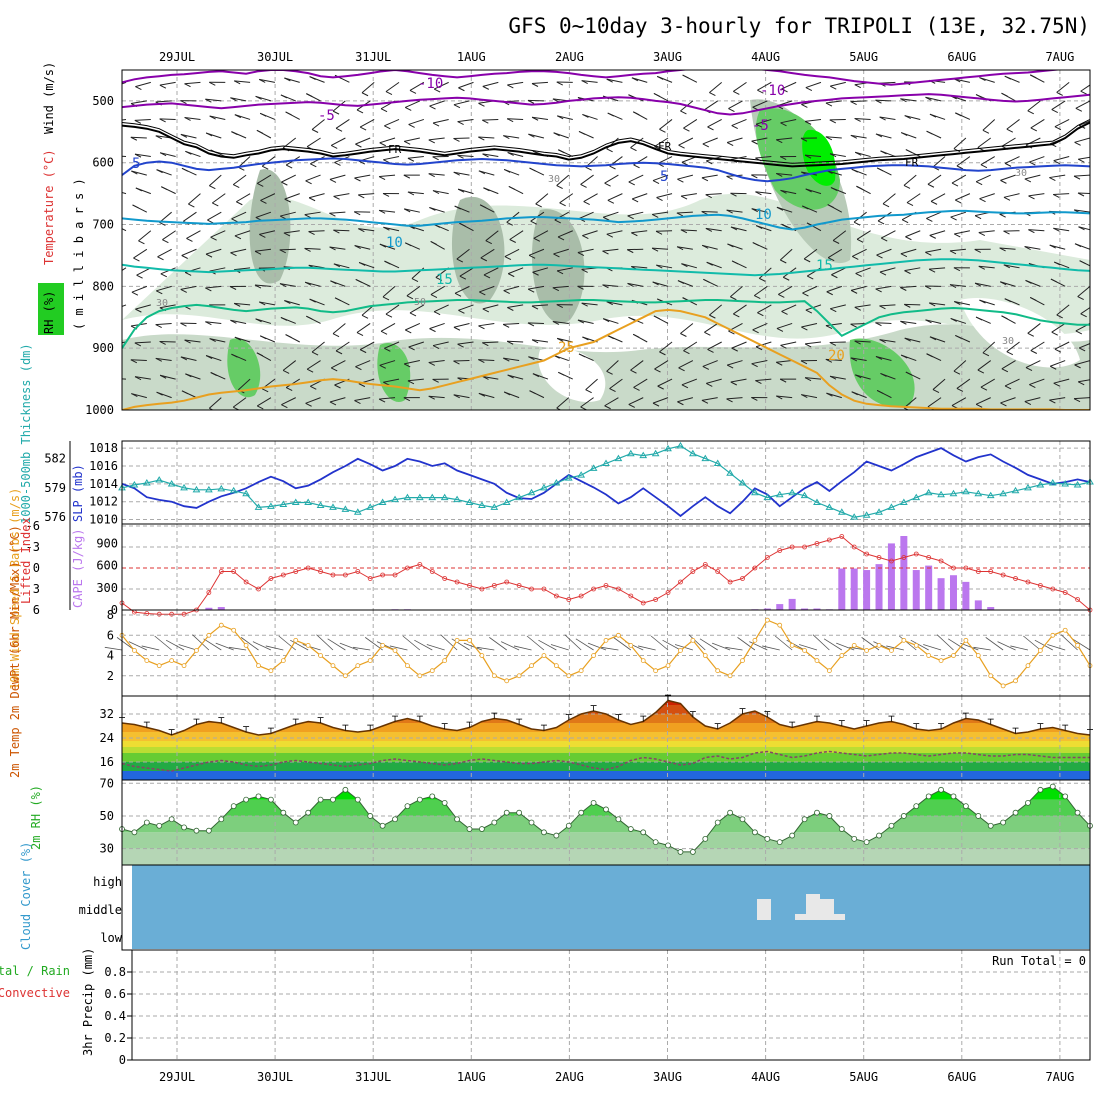  I want to click on wind10m-tick-label: 2, so click(110, 676).